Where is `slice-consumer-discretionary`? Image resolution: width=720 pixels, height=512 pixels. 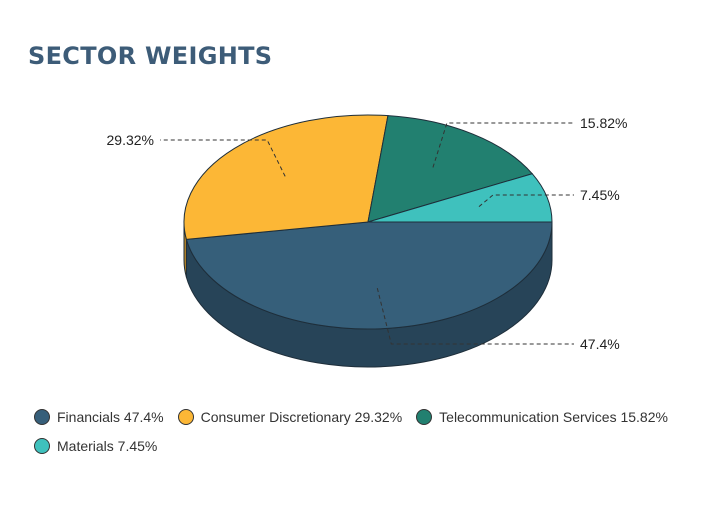
slice-consumer-discretionary is located at coordinates (286, 177).